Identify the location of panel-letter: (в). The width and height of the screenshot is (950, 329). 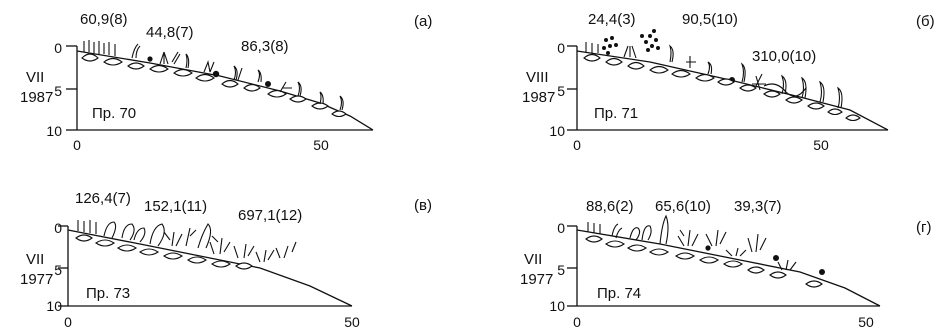
(423, 205).